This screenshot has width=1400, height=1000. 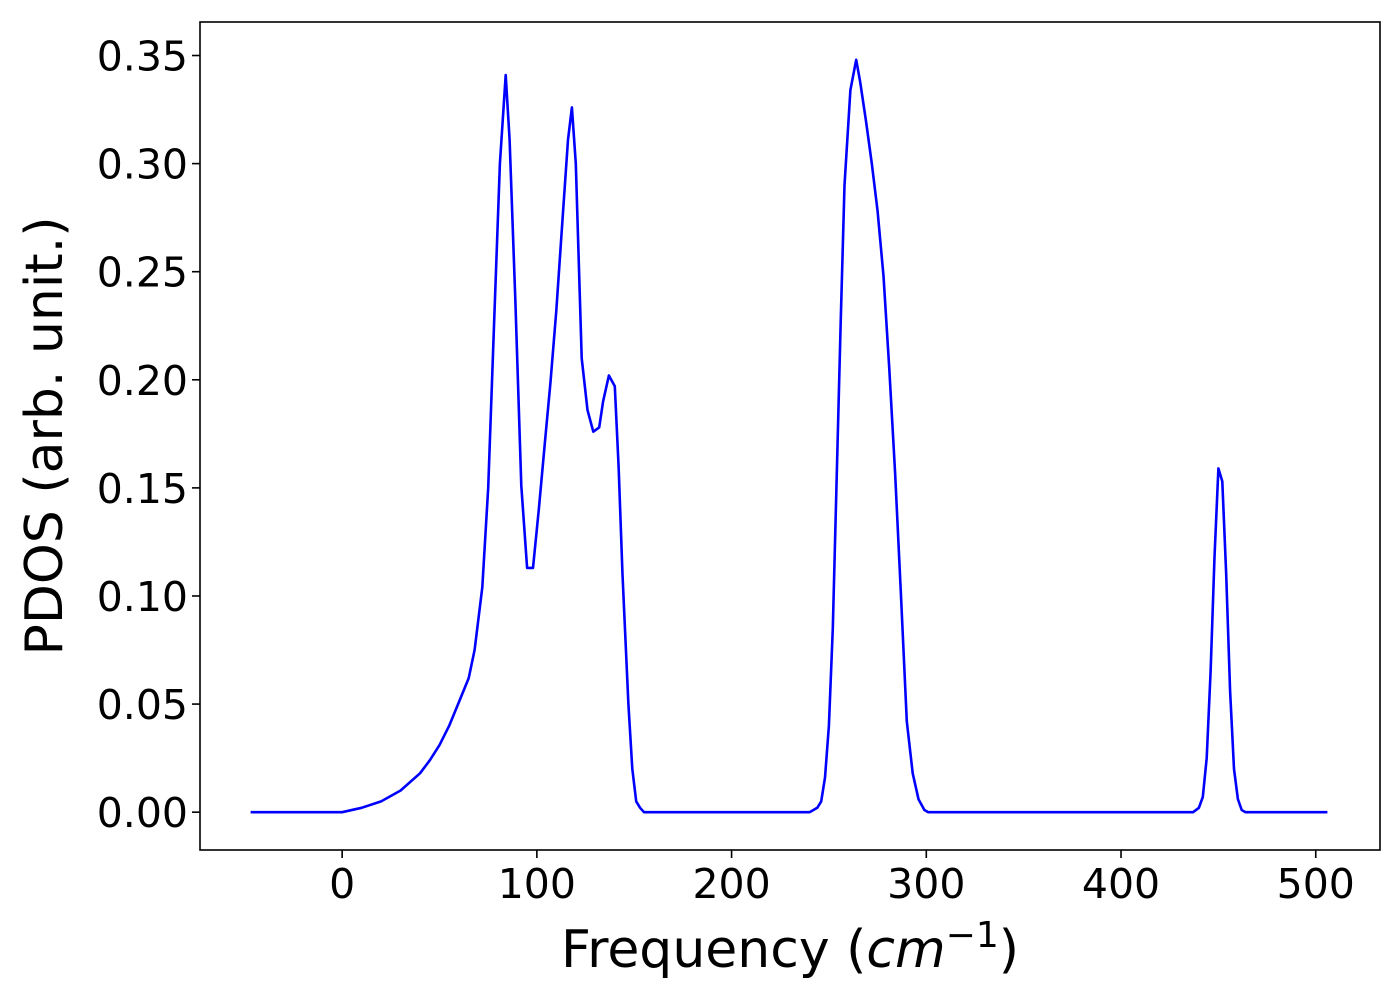 I want to click on x-tick-label: 400, so click(x=1121, y=884).